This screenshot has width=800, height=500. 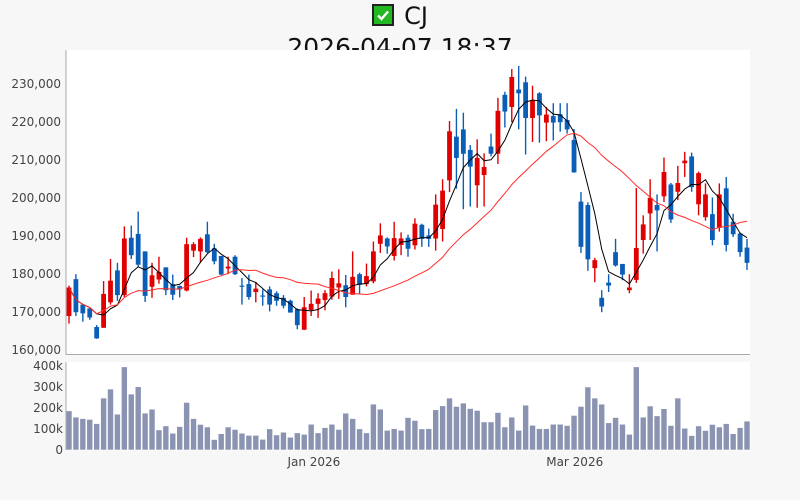 What do you see at coordinates (48, 387) in the screenshot?
I see `volume-tick-label: 300k` at bounding box center [48, 387].